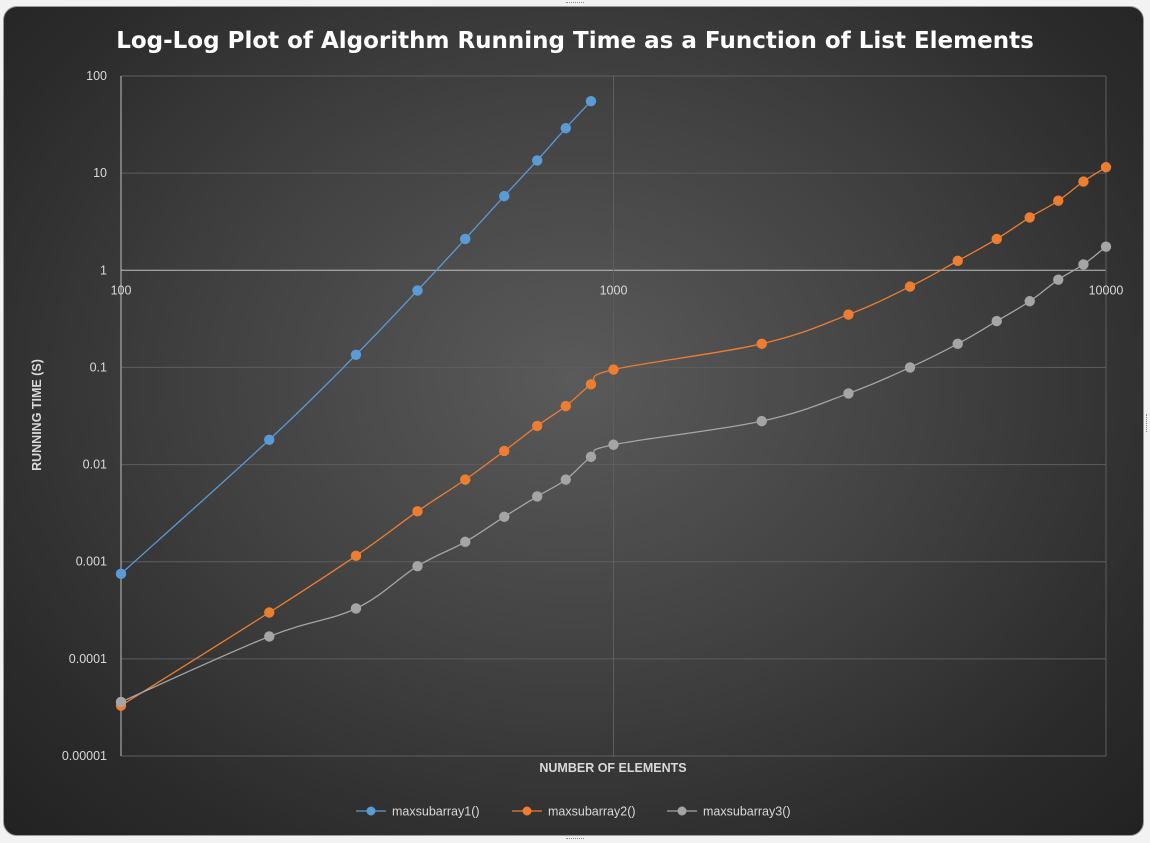  Describe the element at coordinates (96, 76) in the screenshot. I see `y-tick-label: 100` at that location.